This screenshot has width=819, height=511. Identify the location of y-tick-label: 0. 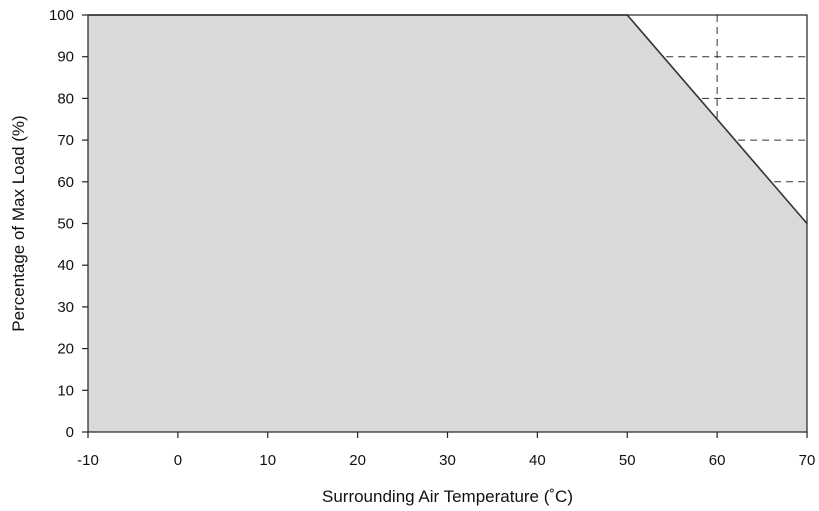
(70, 432).